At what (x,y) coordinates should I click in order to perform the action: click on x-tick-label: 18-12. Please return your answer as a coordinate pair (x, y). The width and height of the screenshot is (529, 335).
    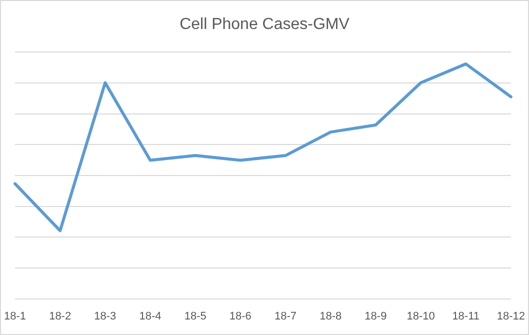
    Looking at the image, I should click on (511, 316).